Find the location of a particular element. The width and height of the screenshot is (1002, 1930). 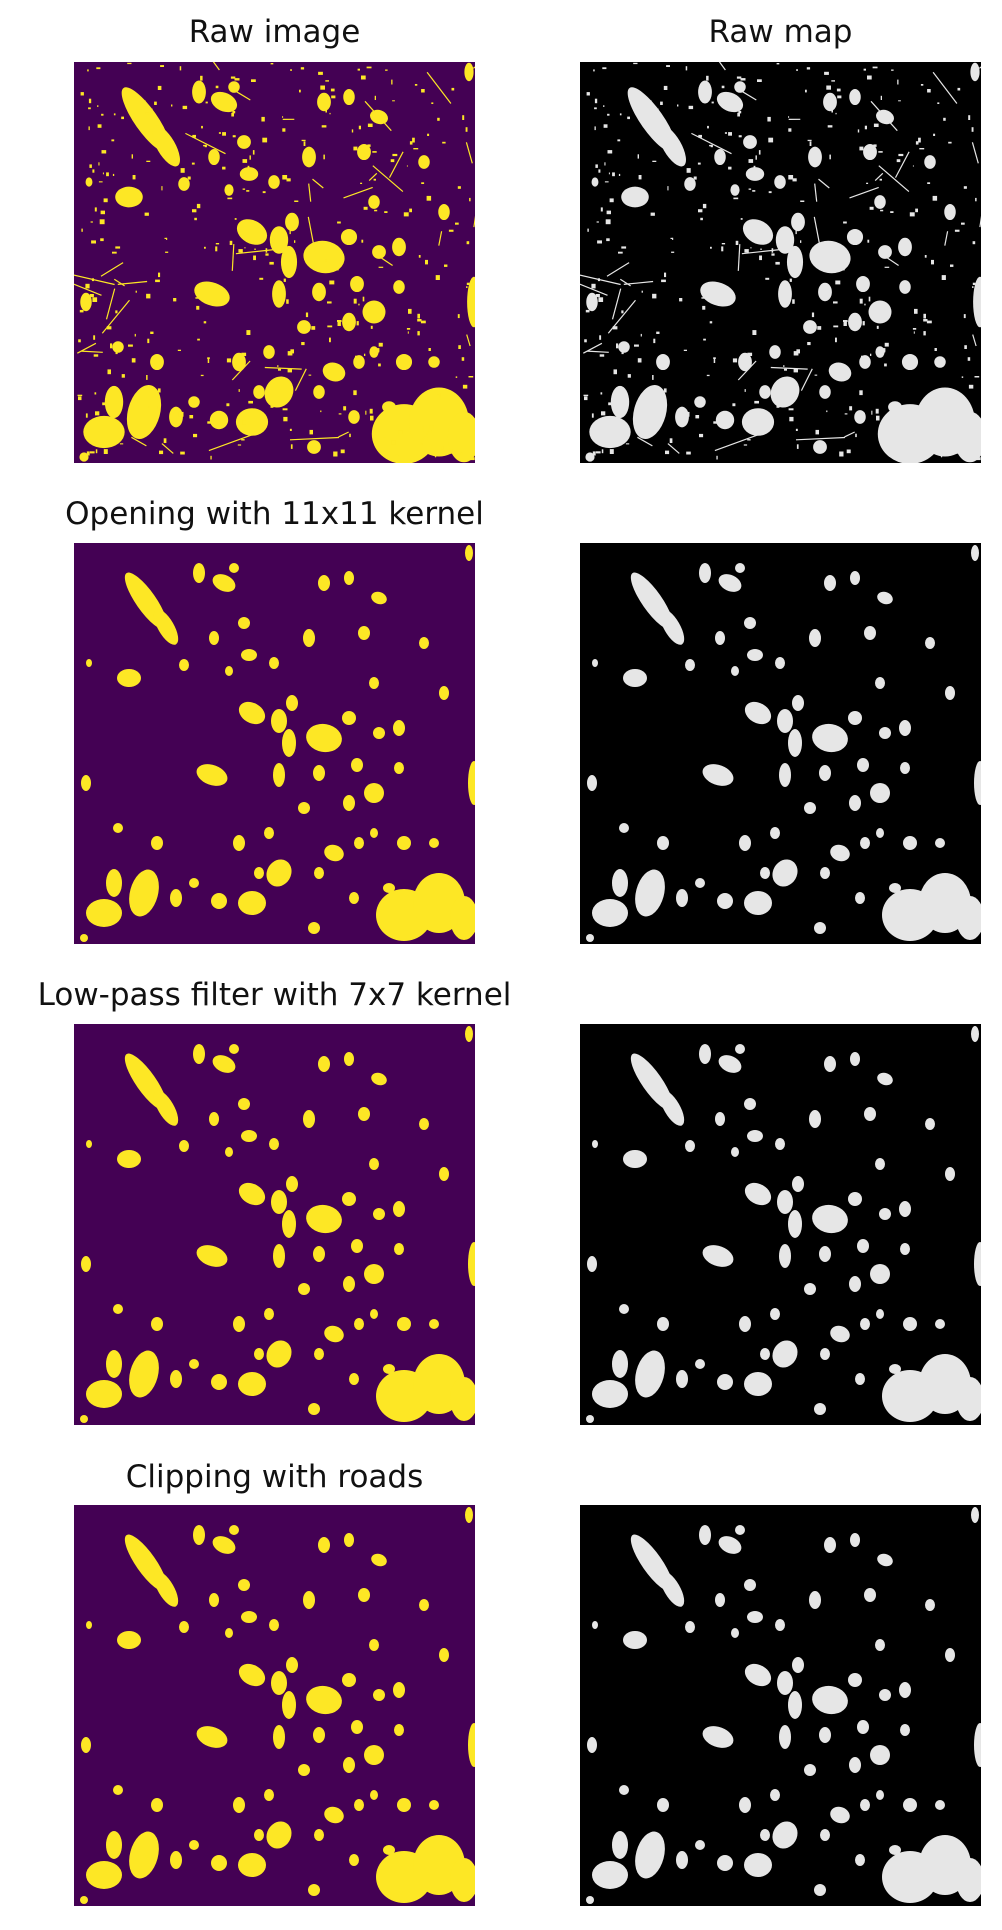

panel-opening-image is located at coordinates (274, 743).